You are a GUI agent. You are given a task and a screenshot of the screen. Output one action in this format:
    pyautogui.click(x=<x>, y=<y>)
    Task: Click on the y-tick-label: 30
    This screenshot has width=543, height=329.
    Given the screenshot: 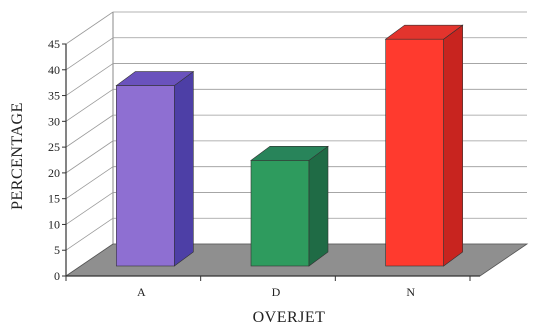 What is the action you would take?
    pyautogui.click(x=54, y=121)
    